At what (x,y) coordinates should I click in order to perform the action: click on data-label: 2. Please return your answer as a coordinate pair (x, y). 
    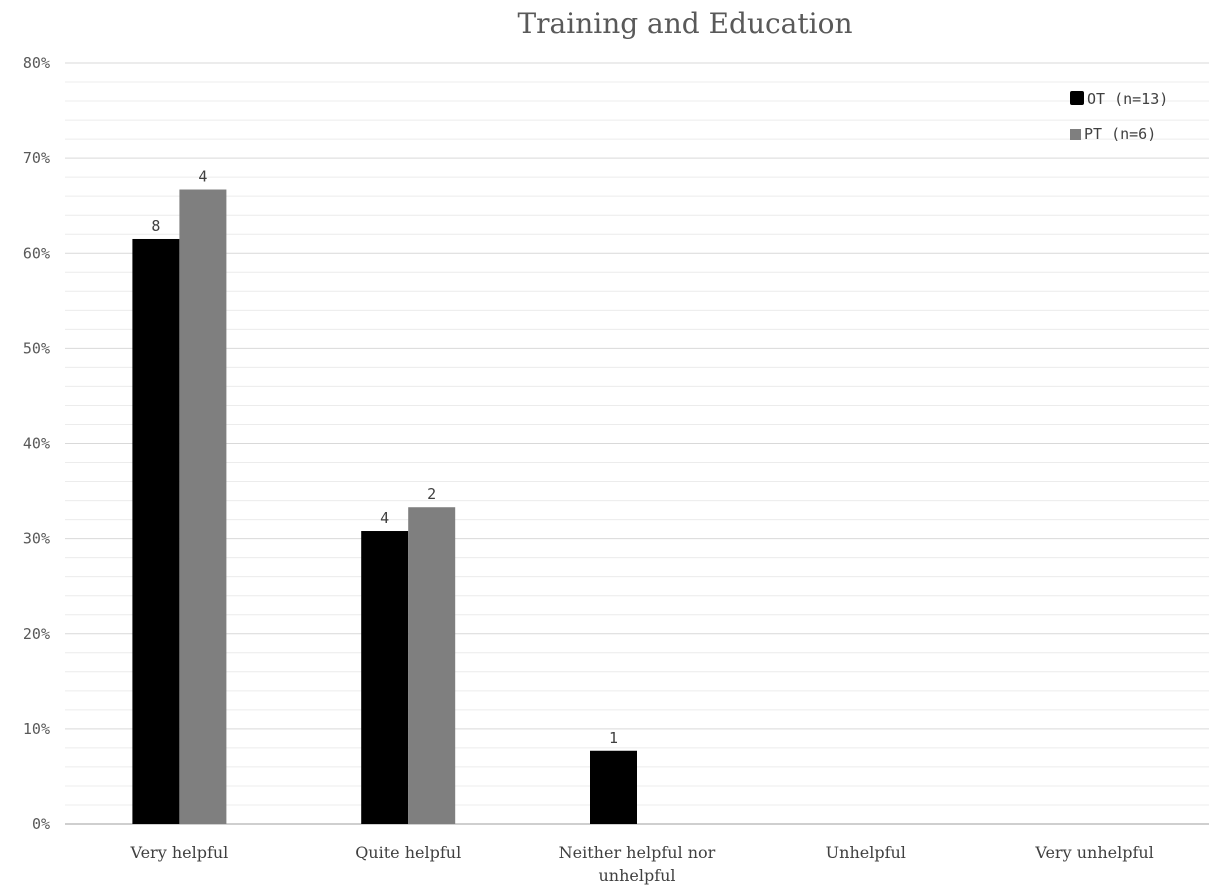
    Looking at the image, I should click on (431, 494).